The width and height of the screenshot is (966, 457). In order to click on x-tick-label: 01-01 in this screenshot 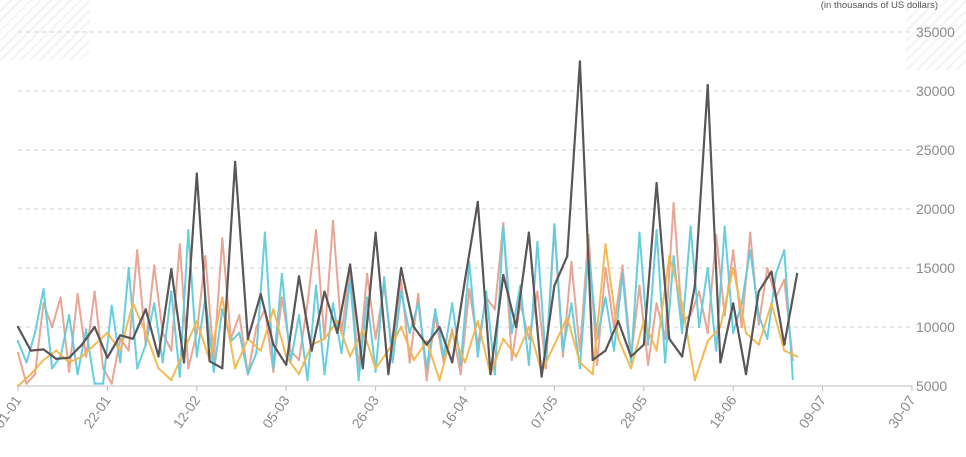, I will do `click(12, 411)`.